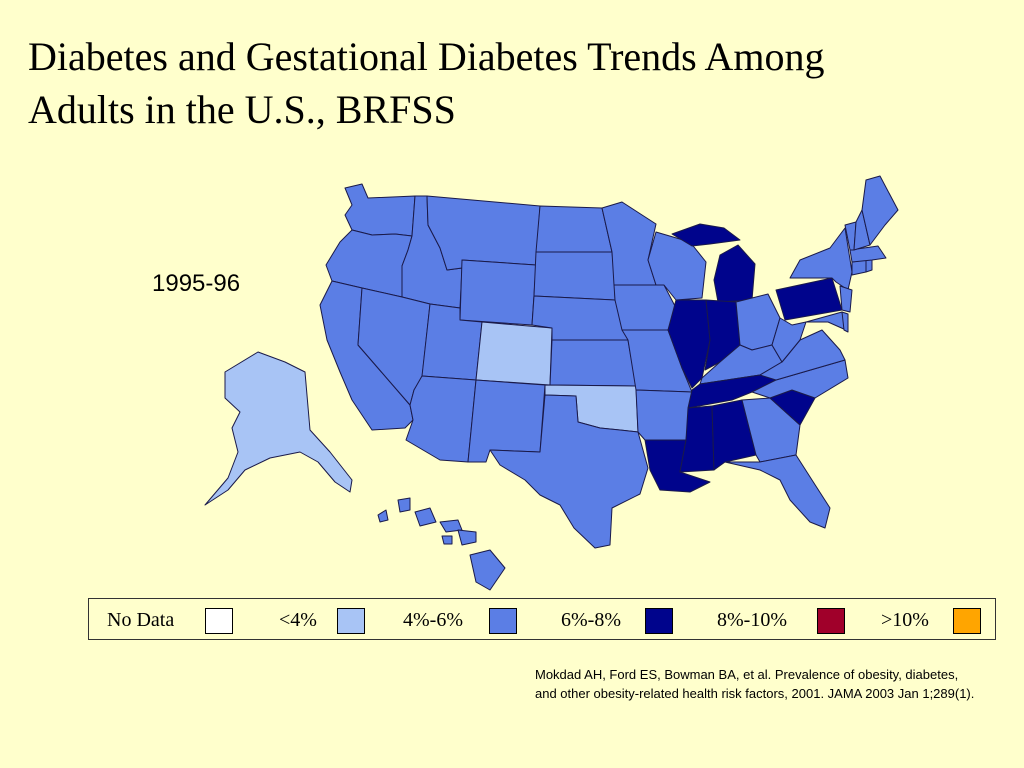  What do you see at coordinates (734, 273) in the screenshot?
I see `state-MI` at bounding box center [734, 273].